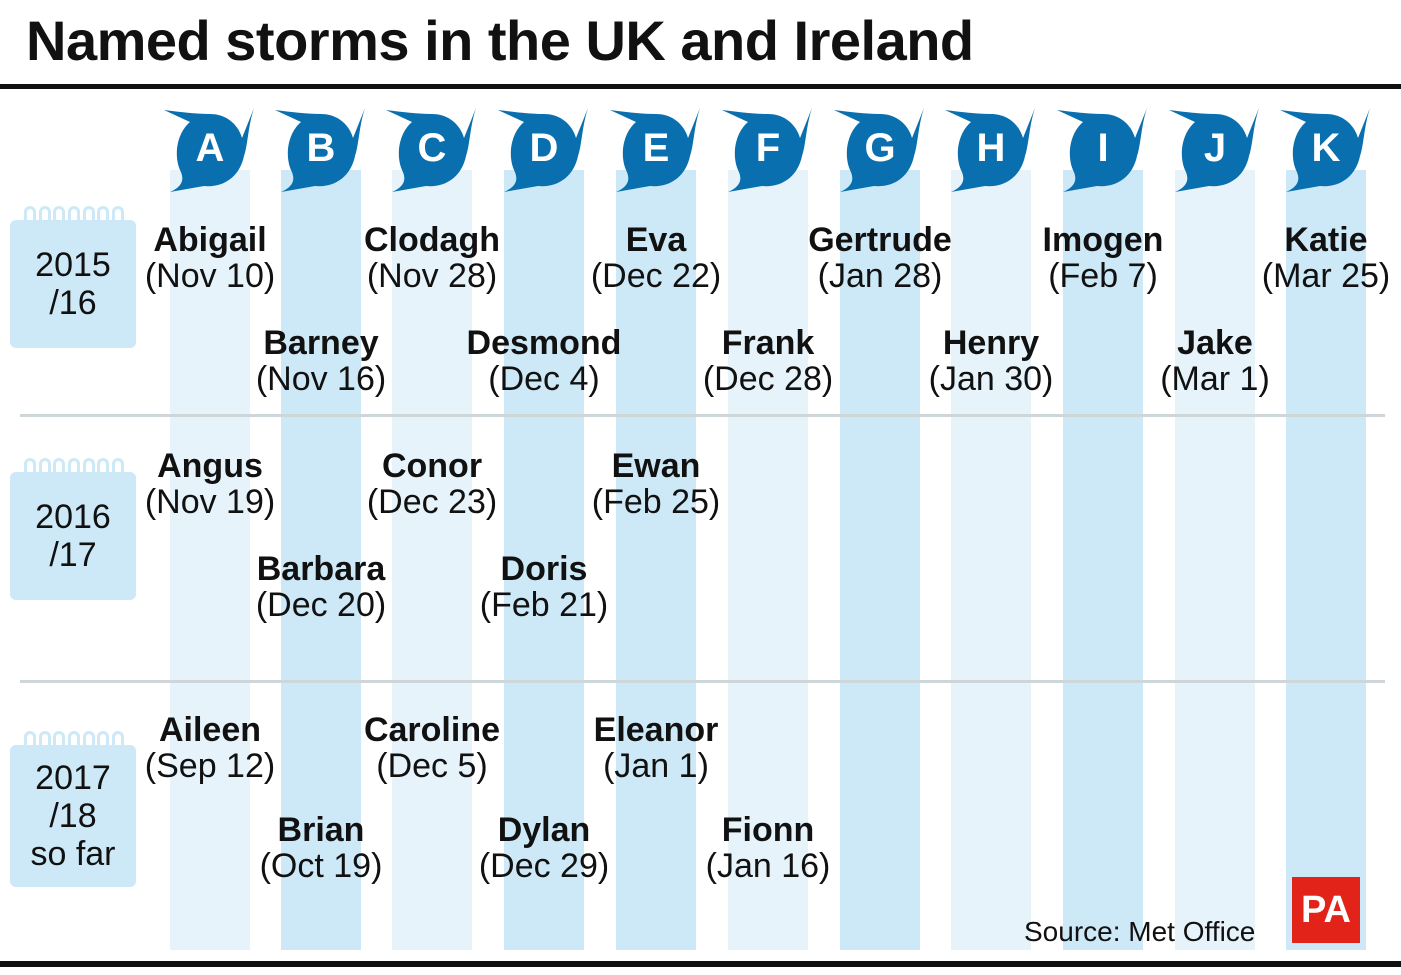  Describe the element at coordinates (544, 605) in the screenshot. I see `storm-date: (Feb 21)` at that location.